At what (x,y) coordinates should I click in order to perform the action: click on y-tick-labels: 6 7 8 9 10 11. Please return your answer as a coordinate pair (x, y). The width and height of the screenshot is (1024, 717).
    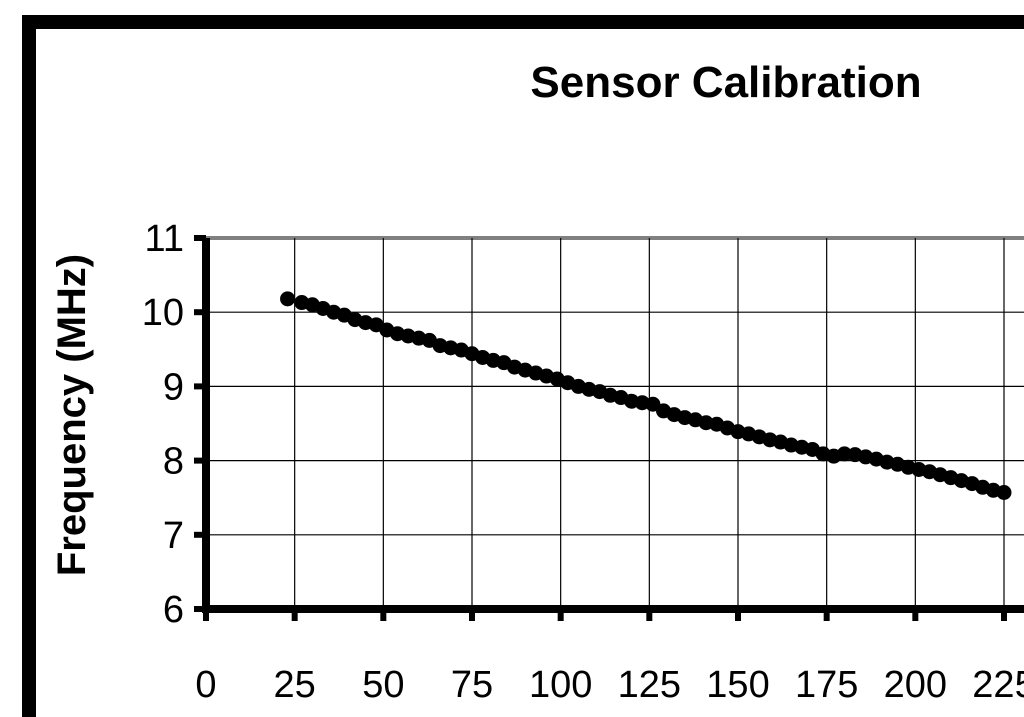
    Looking at the image, I should click on (163, 424).